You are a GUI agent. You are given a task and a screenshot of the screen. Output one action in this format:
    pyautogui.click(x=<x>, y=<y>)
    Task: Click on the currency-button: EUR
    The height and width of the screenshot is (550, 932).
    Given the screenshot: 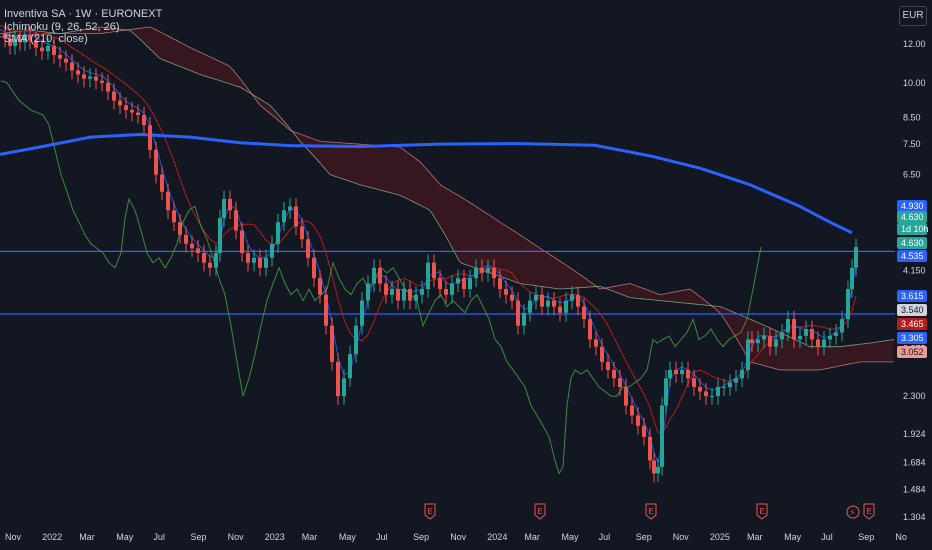 What is the action you would take?
    pyautogui.click(x=913, y=16)
    